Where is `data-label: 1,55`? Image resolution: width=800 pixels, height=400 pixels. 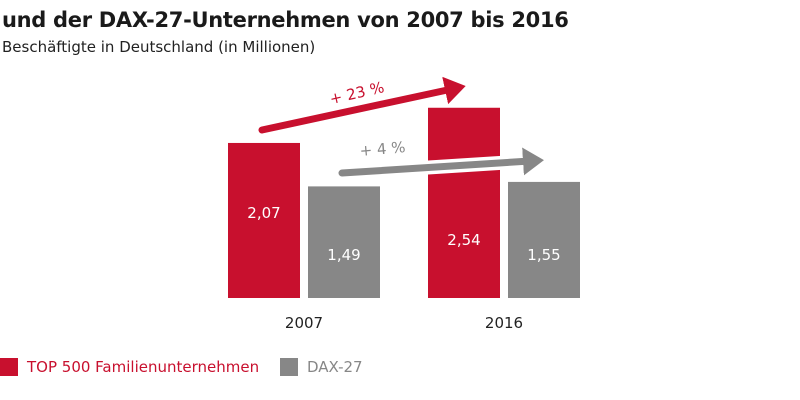
data-label: 1,55 is located at coordinates (543, 255).